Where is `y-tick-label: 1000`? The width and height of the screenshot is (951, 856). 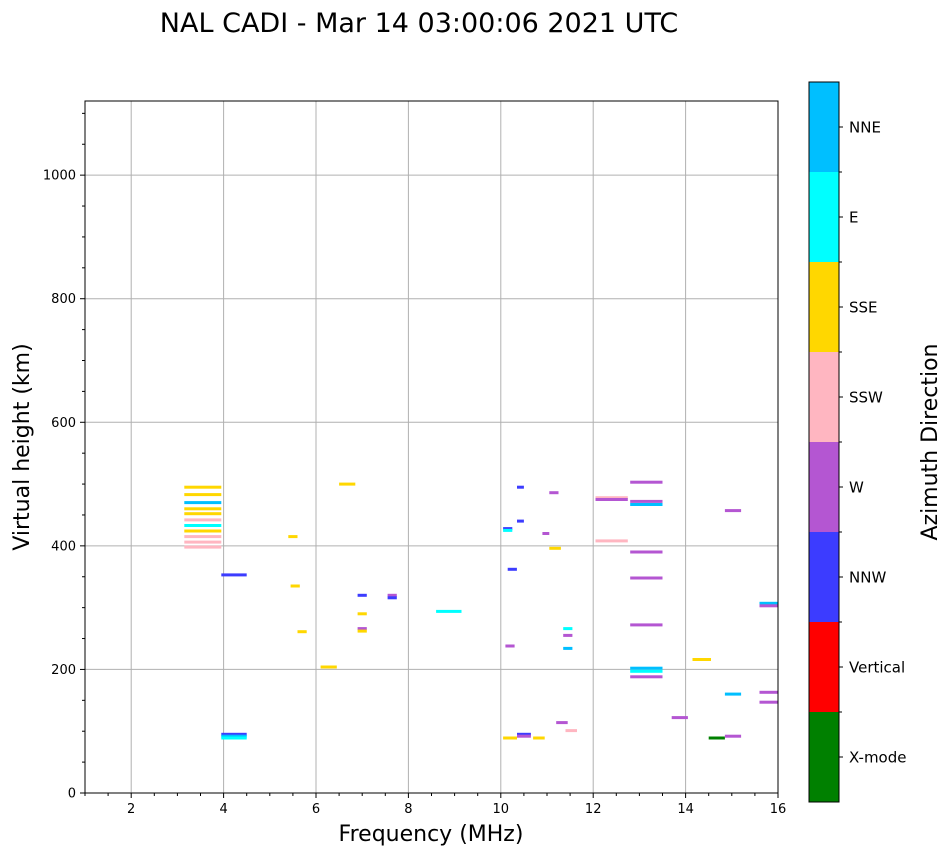
y-tick-label: 1000 is located at coordinates (59, 176).